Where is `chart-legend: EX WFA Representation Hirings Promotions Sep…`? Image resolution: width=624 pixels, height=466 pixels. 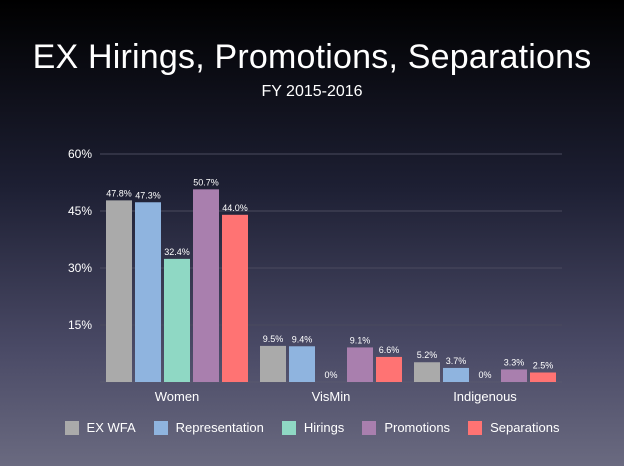 chart-legend: EX WFA Representation Hirings Promotions Sep… is located at coordinates (312, 427).